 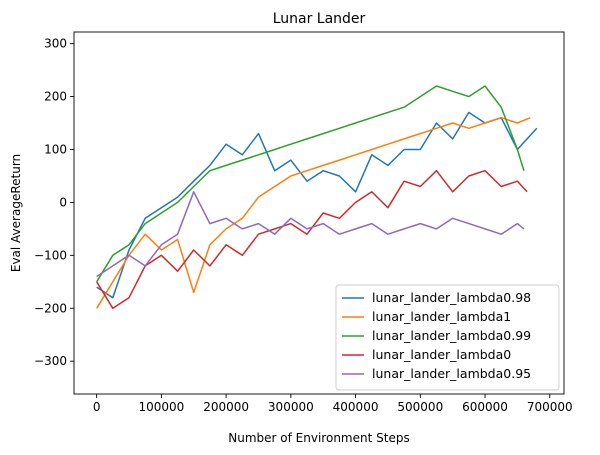 What do you see at coordinates (485, 407) in the screenshot?
I see `x-tick-label: 600000` at bounding box center [485, 407].